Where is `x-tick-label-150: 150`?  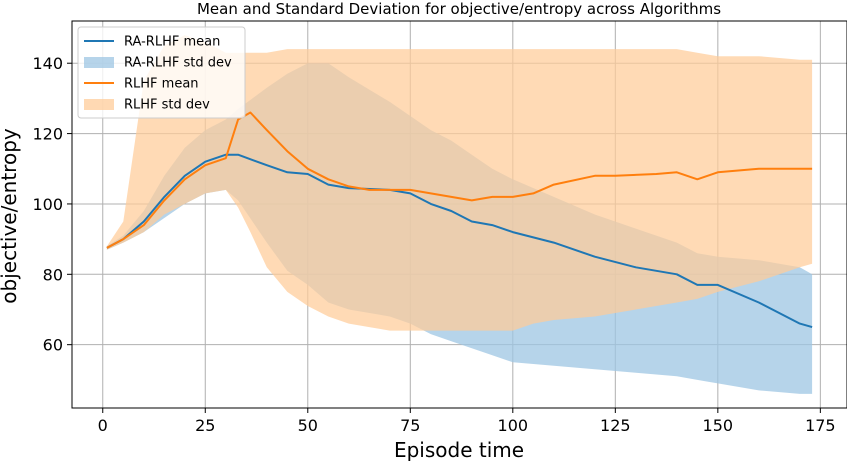 x-tick-label-150: 150 is located at coordinates (718, 425).